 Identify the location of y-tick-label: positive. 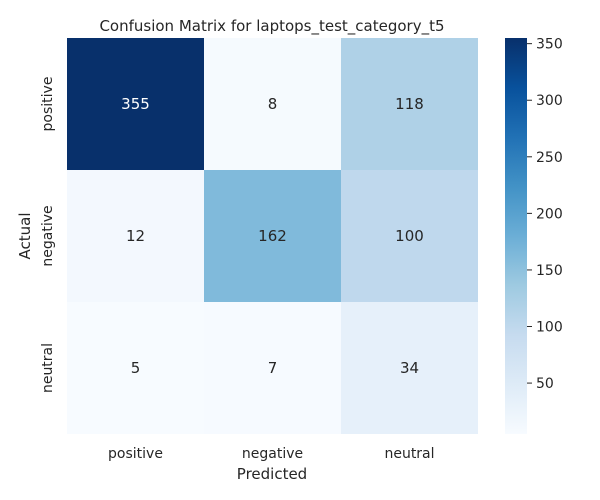
(48, 104).